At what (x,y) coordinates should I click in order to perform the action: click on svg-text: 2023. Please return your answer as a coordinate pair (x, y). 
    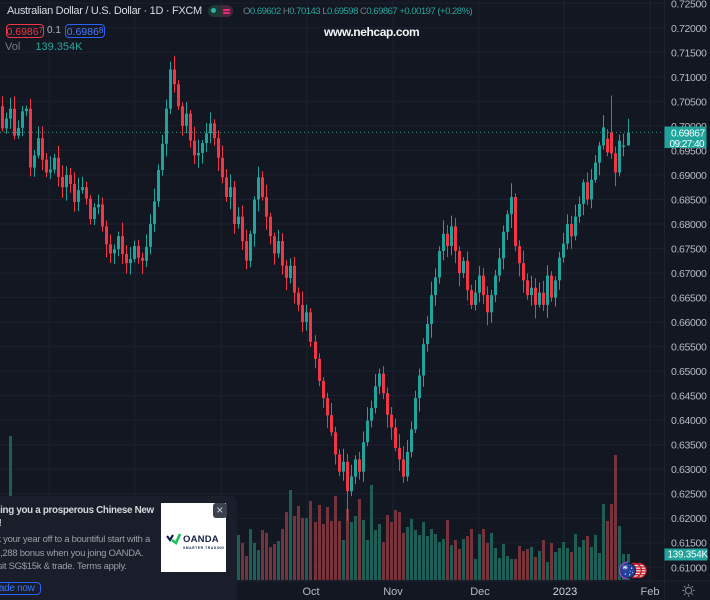
    Looking at the image, I should click on (565, 592).